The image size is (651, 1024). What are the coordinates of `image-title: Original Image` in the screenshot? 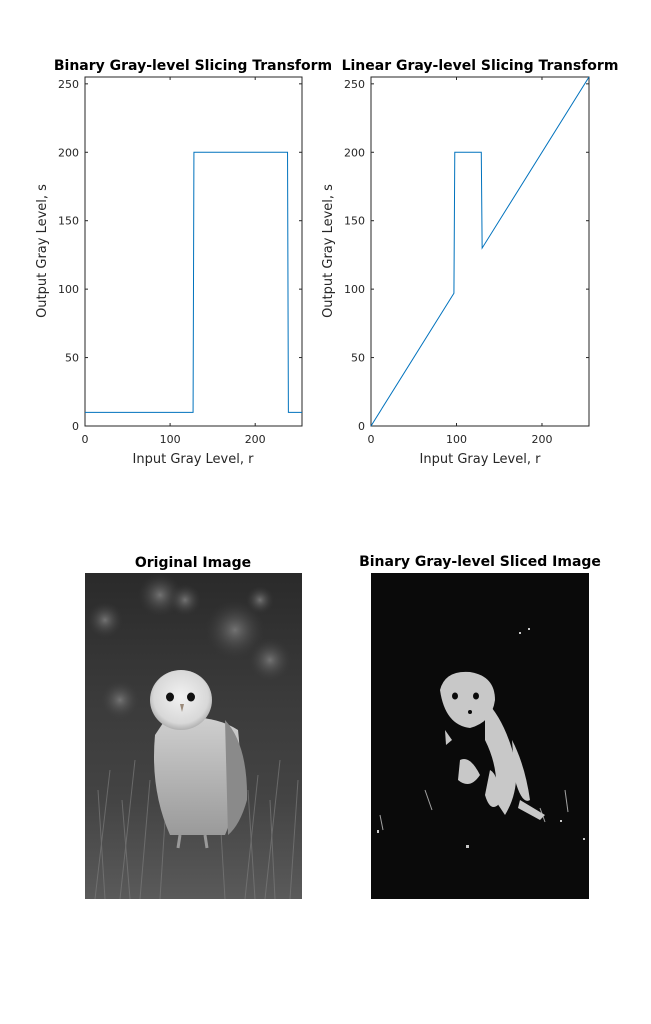 It's located at (193, 563).